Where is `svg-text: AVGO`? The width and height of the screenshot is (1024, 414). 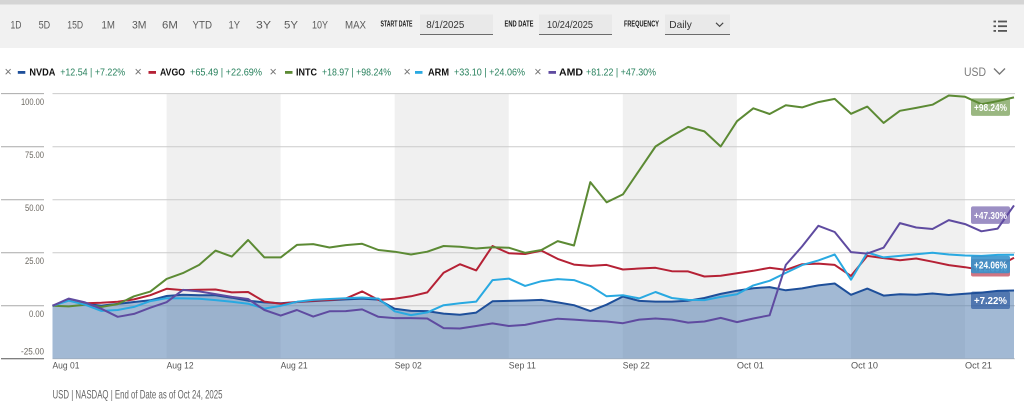
svg-text: AVGO is located at coordinates (172, 72).